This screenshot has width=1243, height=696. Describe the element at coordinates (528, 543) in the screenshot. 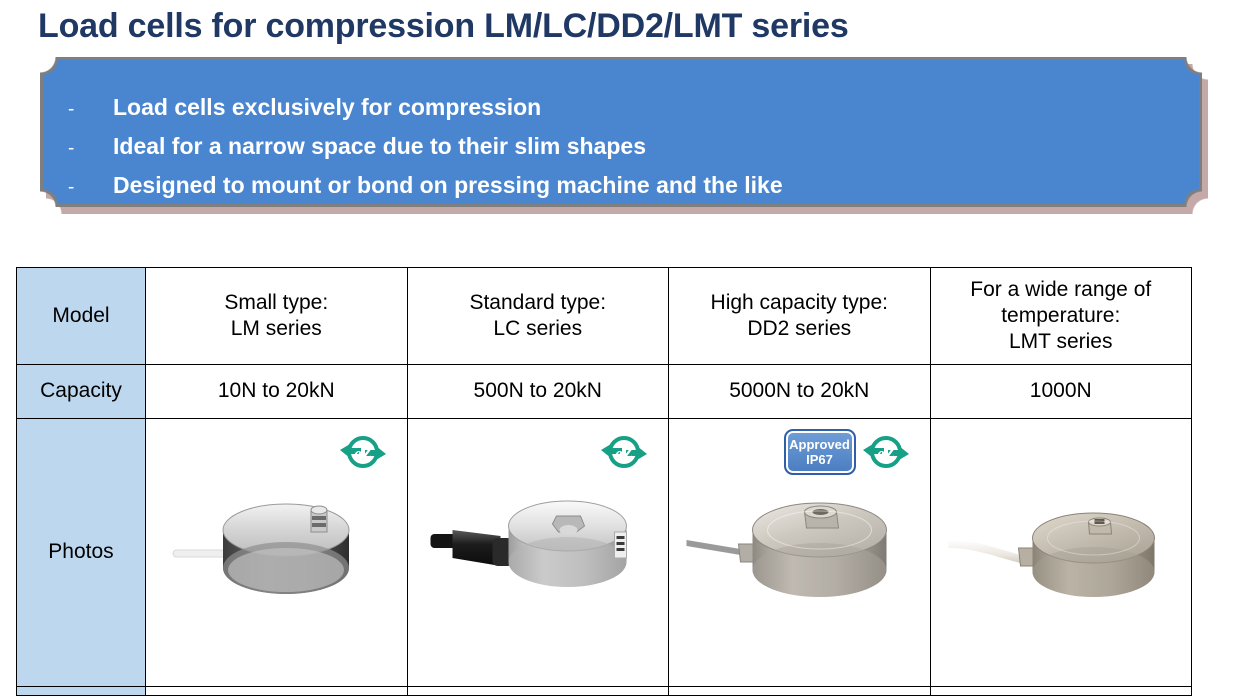

I see `load-cell-lc-photo` at that location.